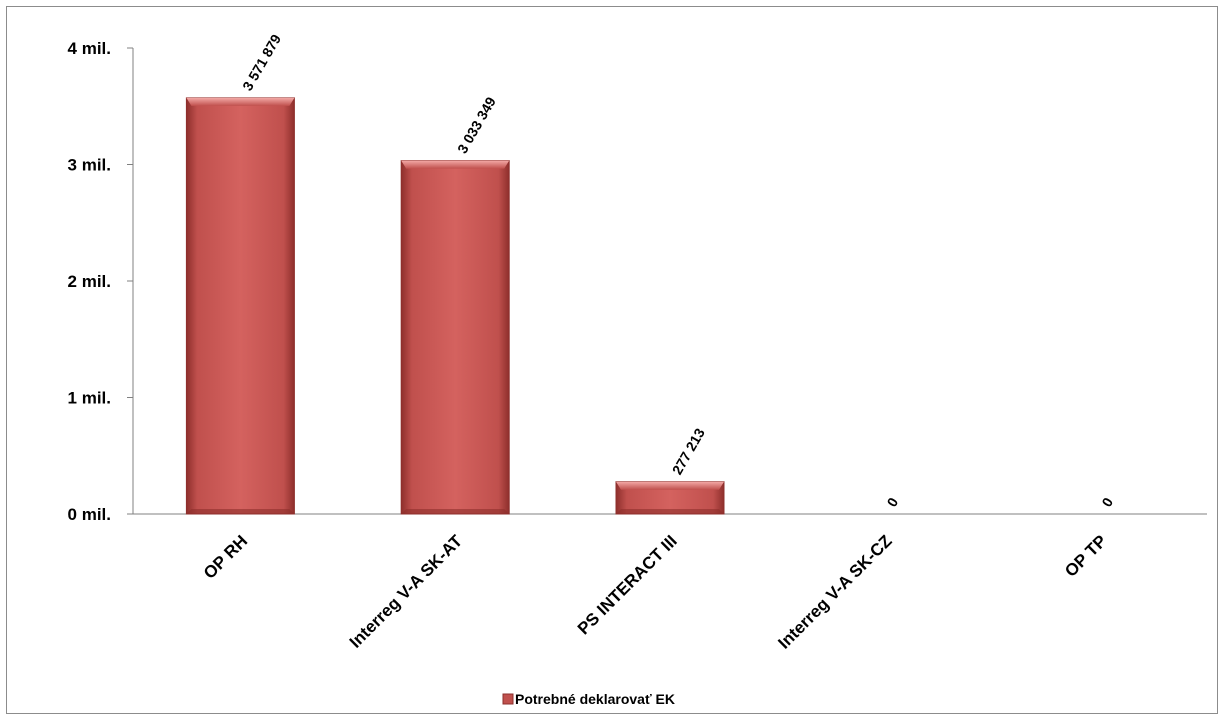  What do you see at coordinates (508, 699) in the screenshot?
I see `legend-swatch` at bounding box center [508, 699].